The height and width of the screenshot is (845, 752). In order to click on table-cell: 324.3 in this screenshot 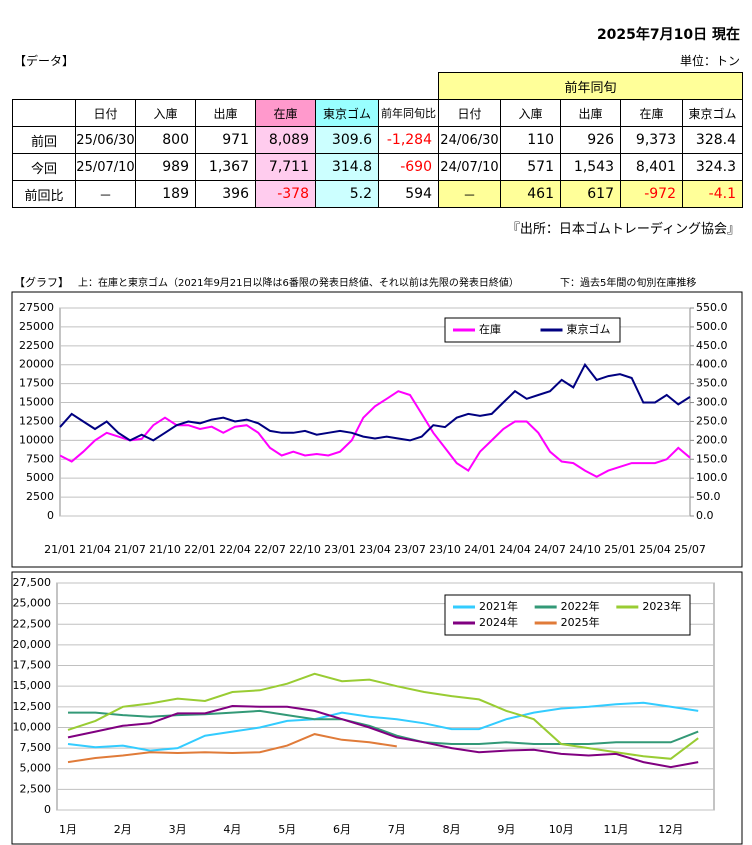, I will do `click(712, 167)`.